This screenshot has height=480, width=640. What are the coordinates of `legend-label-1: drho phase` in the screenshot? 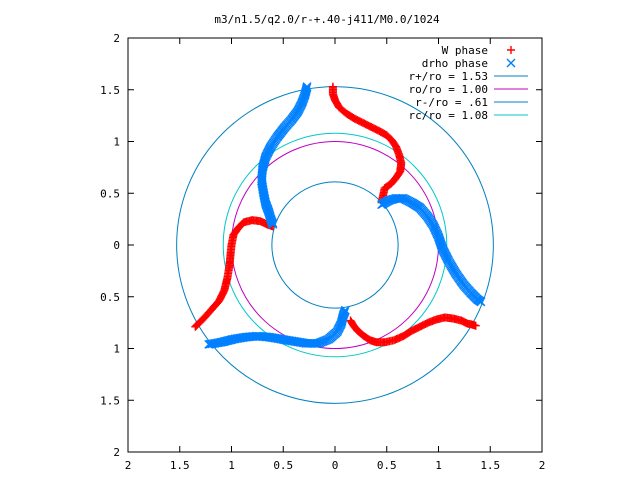 It's located at (455, 63).